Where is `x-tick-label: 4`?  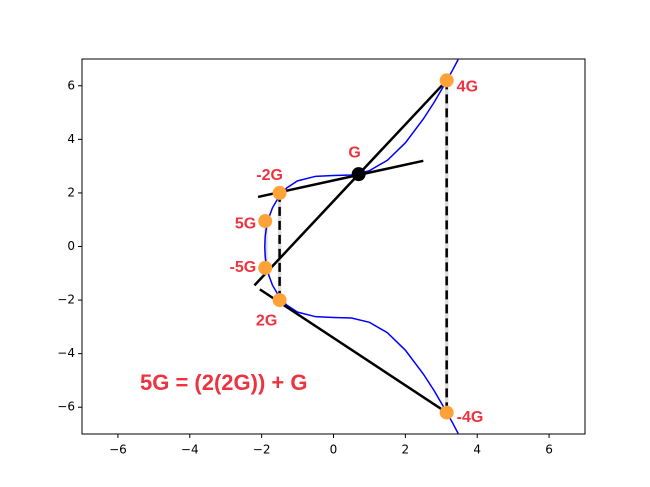
x-tick-label: 4 is located at coordinates (477, 450).